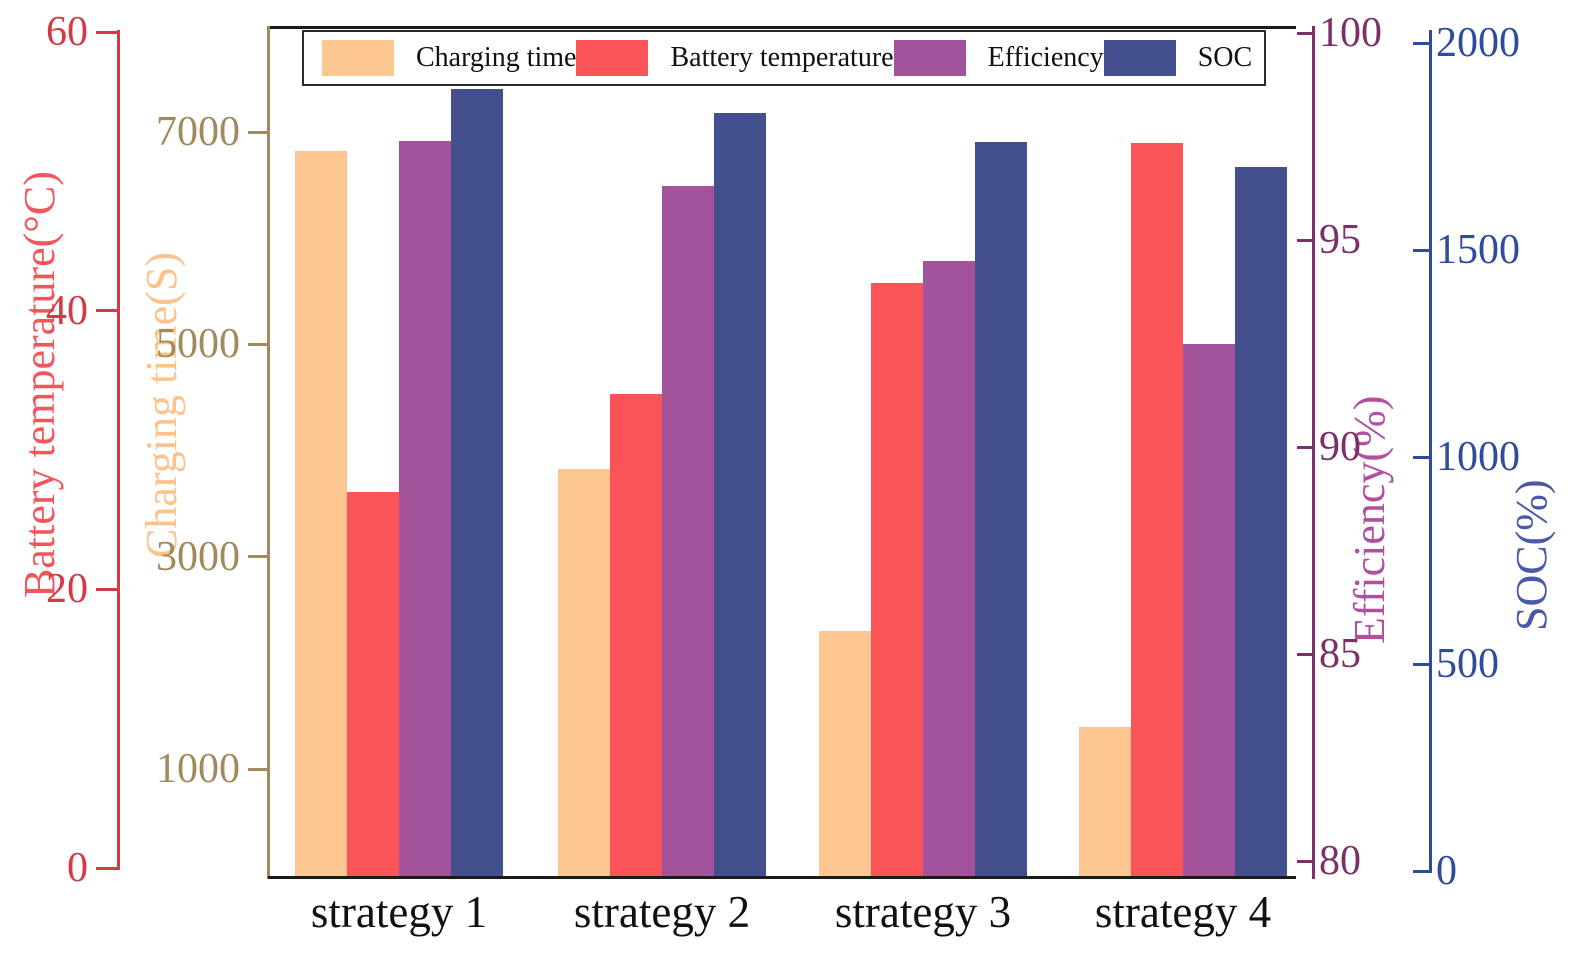  I want to click on legend-item-charging-time: Charging time, so click(449, 58).